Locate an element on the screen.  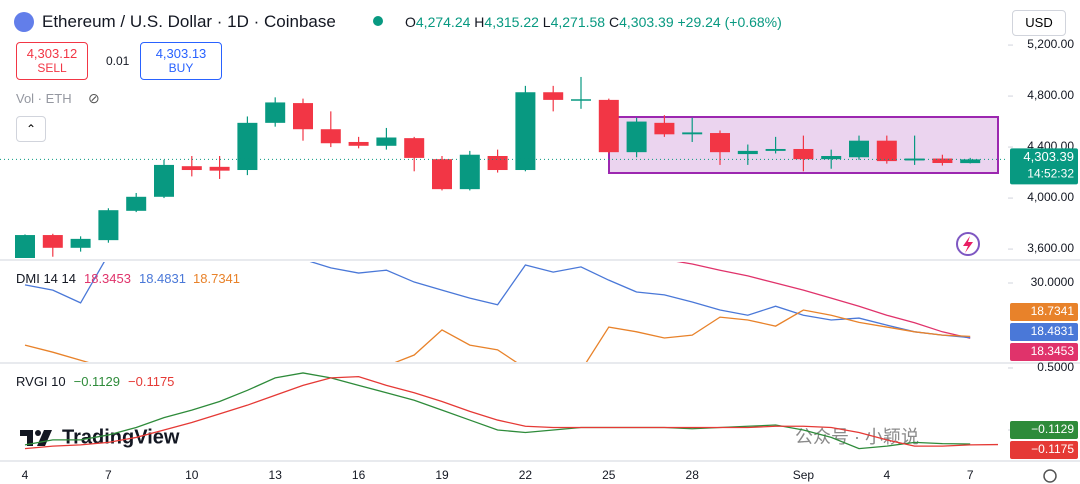
value-tag-label: −0.1175 is located at coordinates (1052, 449).